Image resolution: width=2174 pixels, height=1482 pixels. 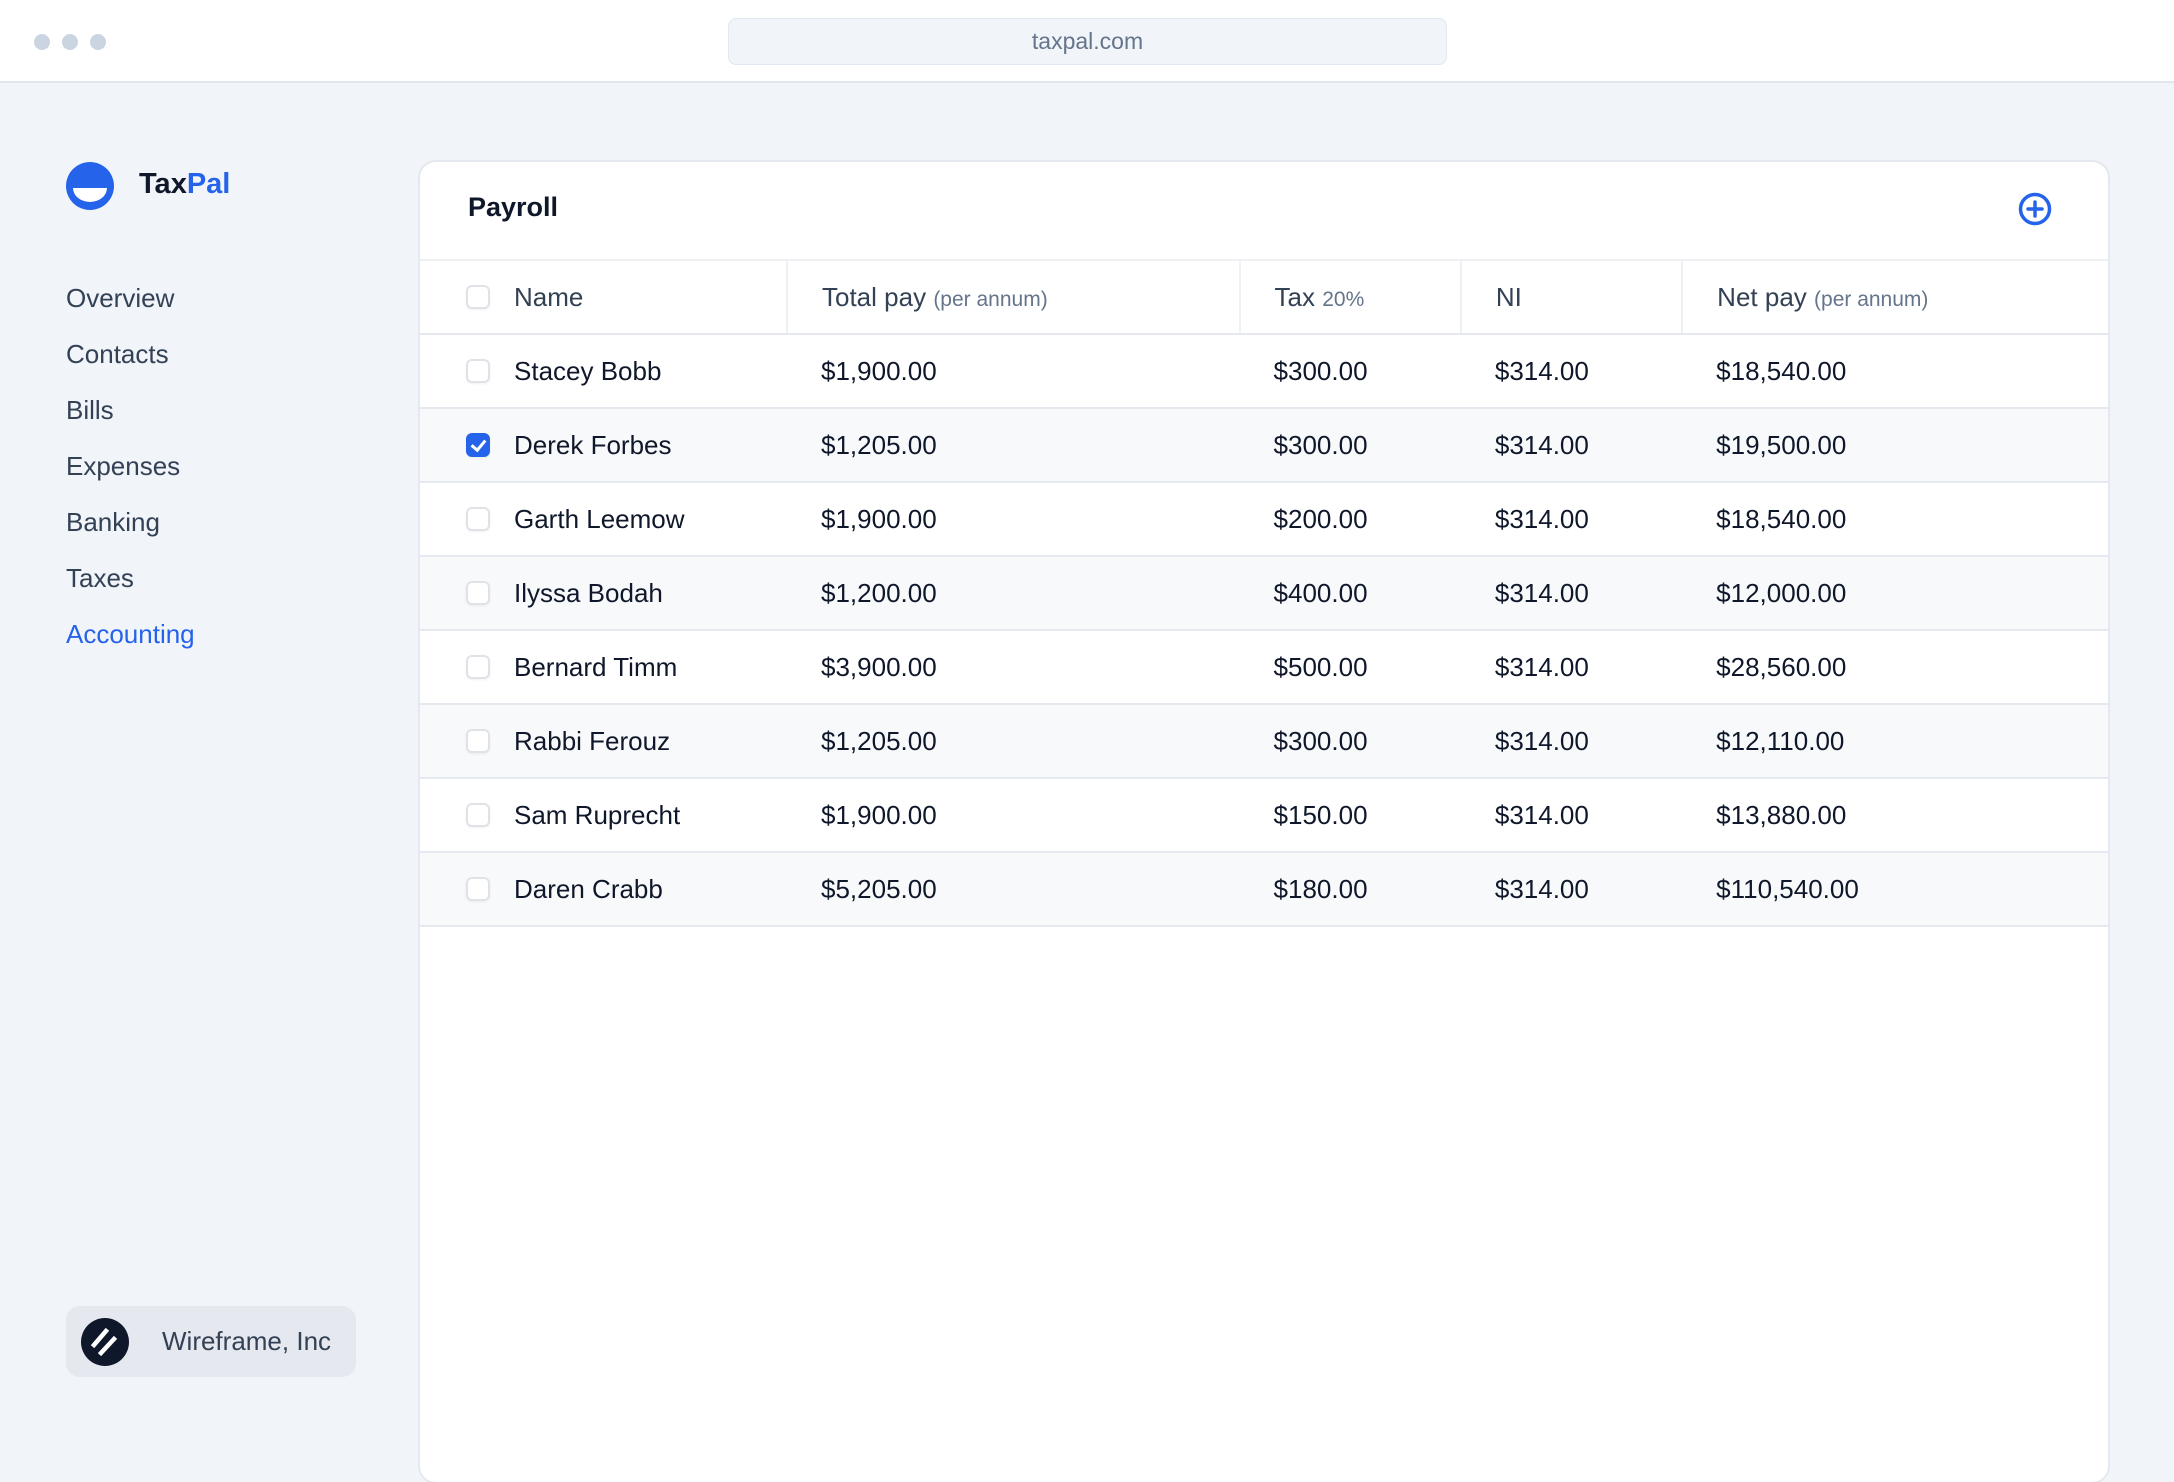 What do you see at coordinates (1343, 299) in the screenshot?
I see `column-sublabel: 20%` at bounding box center [1343, 299].